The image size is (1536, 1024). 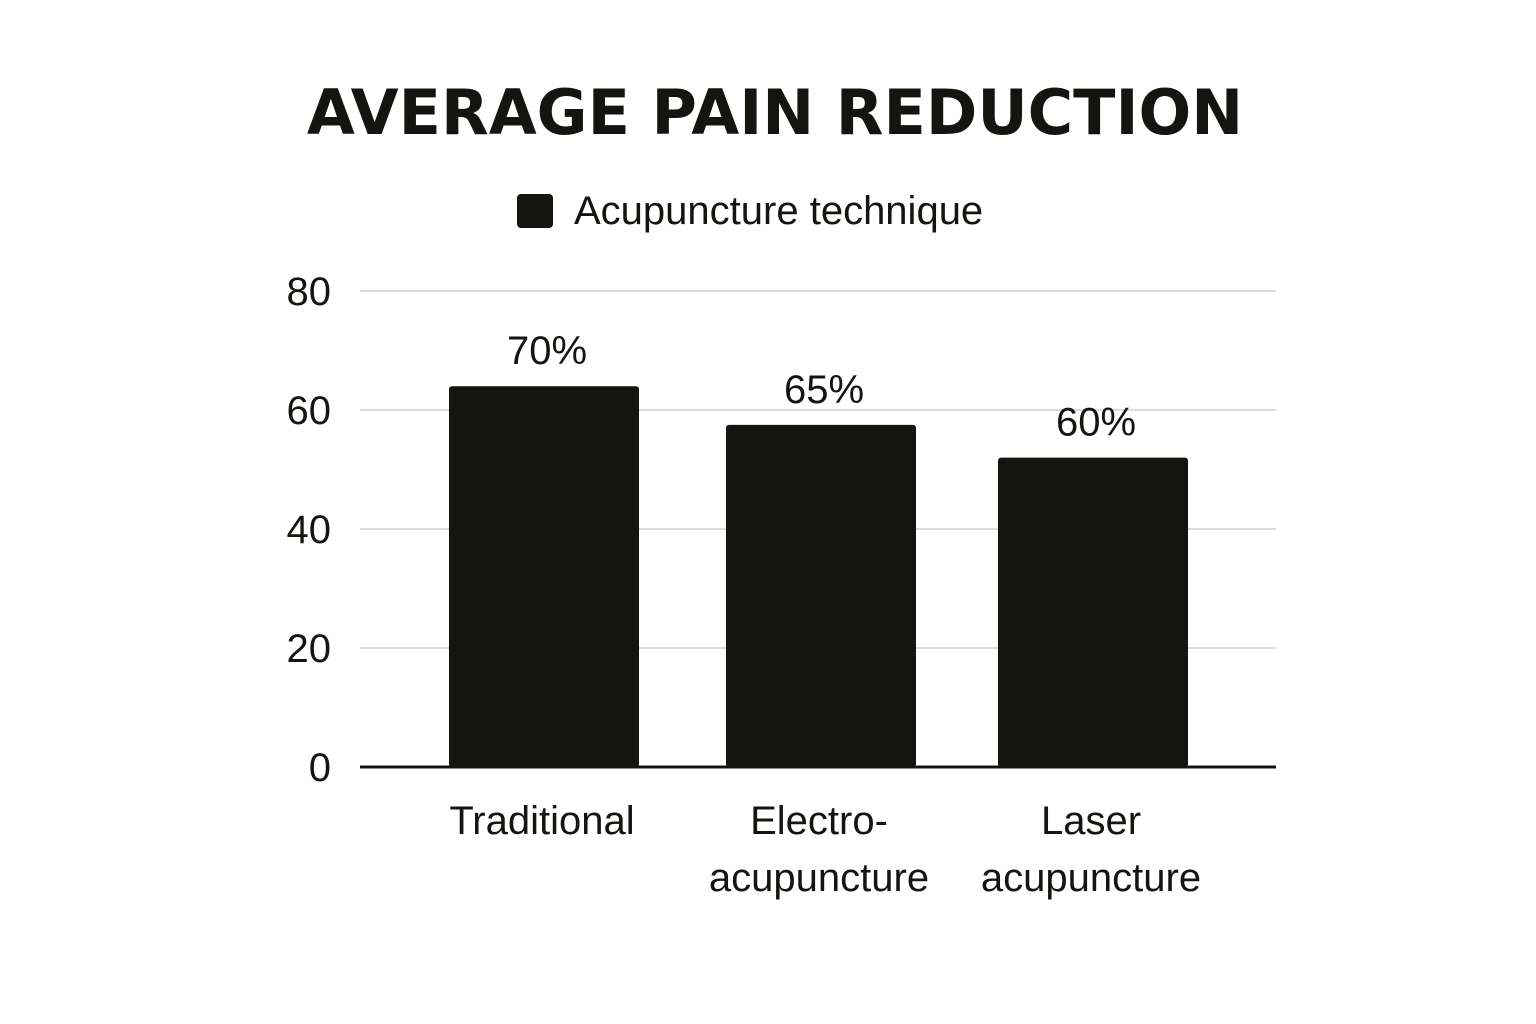 I want to click on x-category-label: Traditional, so click(x=541, y=821).